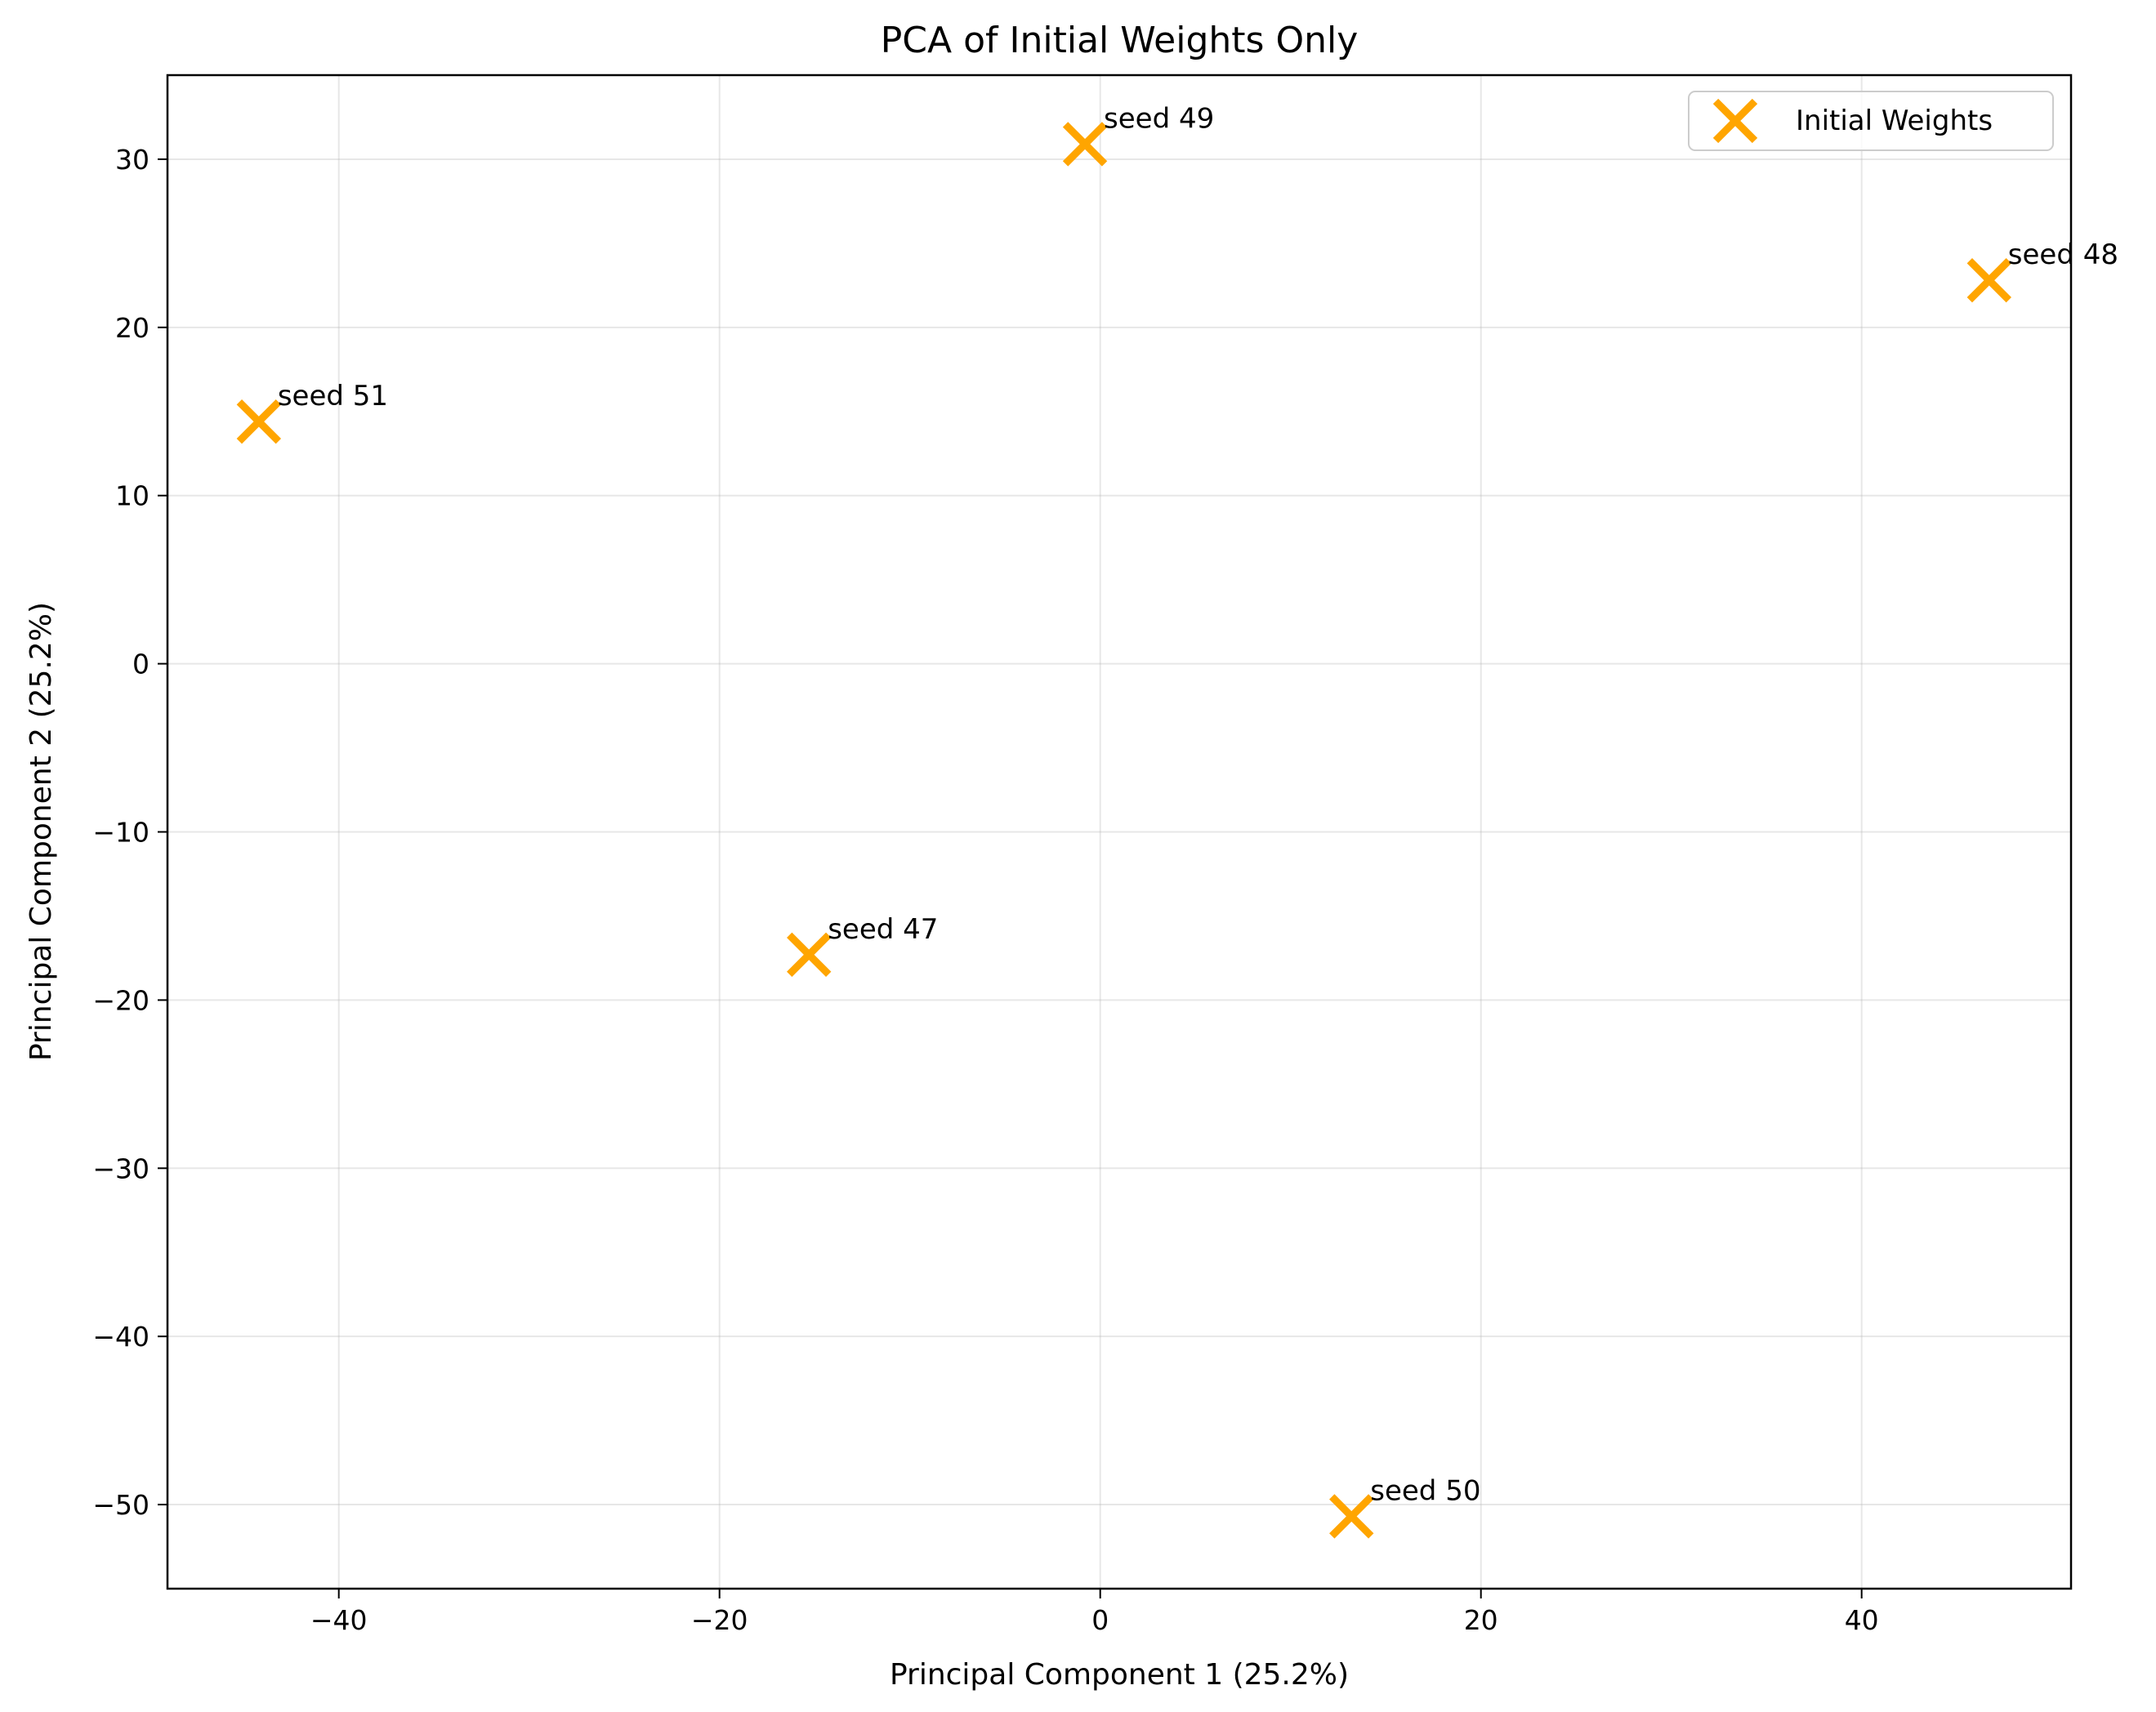  I want to click on legend-box, so click(1871, 121).